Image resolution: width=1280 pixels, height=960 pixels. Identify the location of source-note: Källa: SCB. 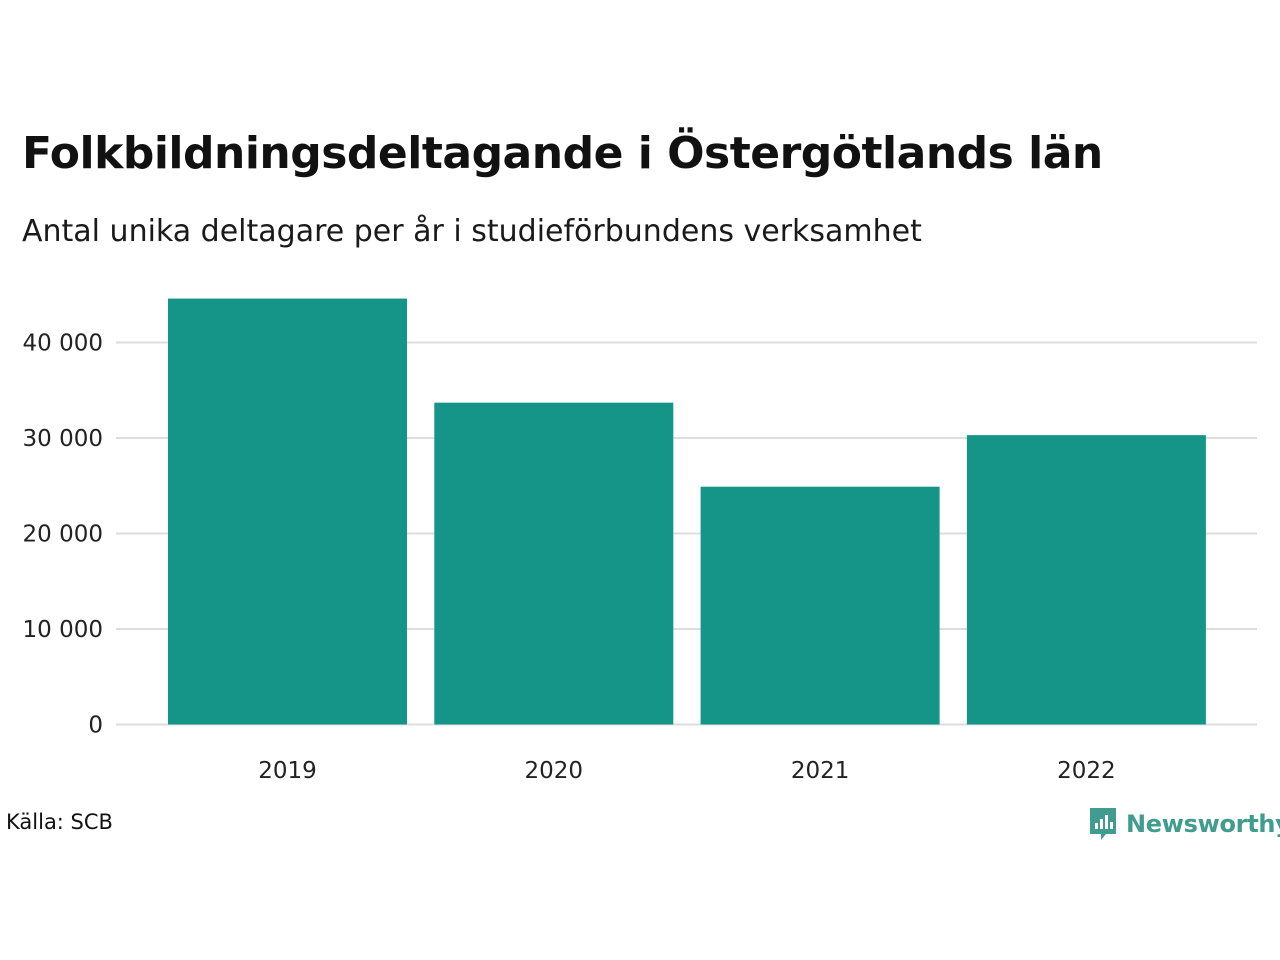
(59, 822).